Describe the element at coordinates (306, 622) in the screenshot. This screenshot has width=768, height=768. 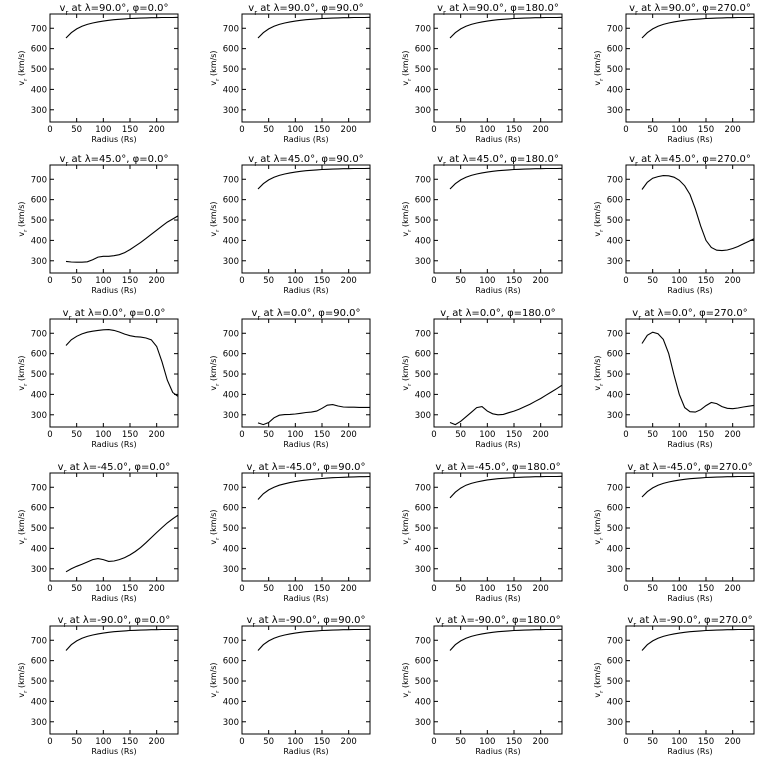
I see `panel-title: vr at λ=-90.0°, φ=90.0°` at that location.